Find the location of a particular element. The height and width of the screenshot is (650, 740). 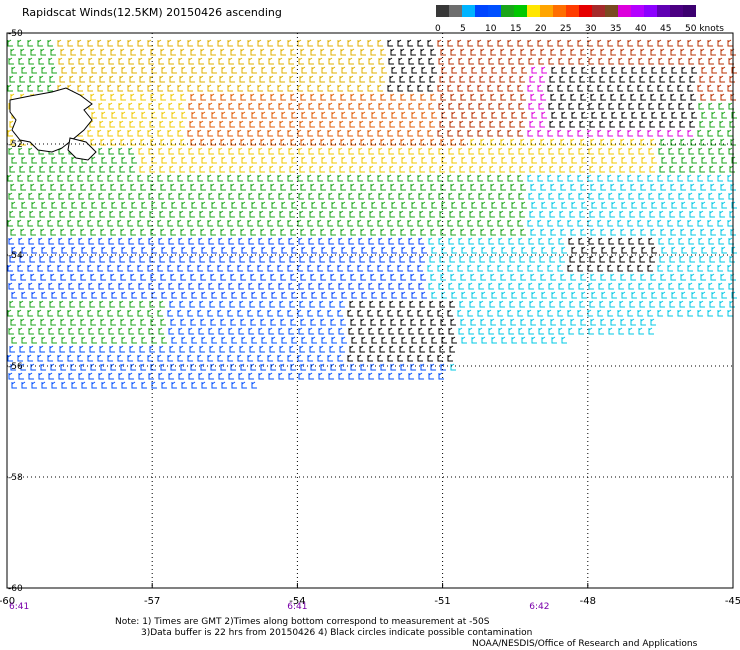

y-tick-label: -58 is located at coordinates (15, 478).